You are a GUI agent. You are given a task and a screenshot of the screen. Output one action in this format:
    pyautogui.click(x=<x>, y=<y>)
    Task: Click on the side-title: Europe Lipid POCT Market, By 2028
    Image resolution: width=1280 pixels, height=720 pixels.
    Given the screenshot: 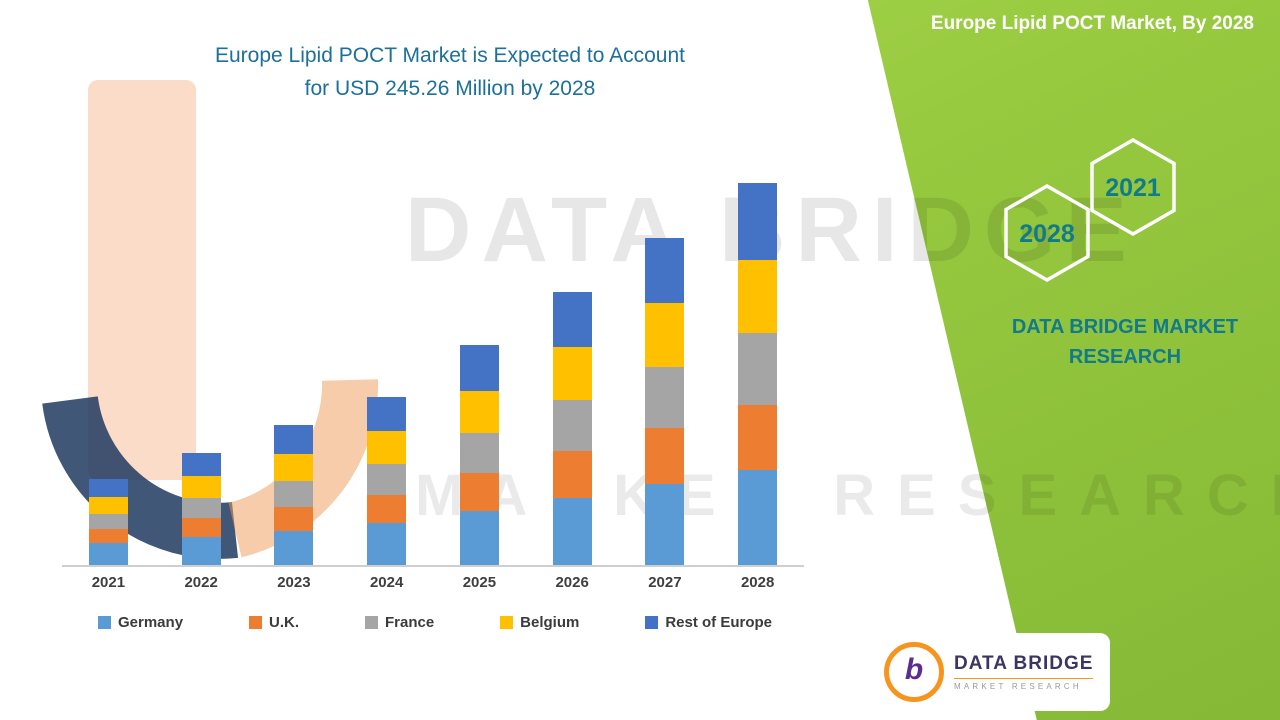 What is the action you would take?
    pyautogui.click(x=1092, y=23)
    